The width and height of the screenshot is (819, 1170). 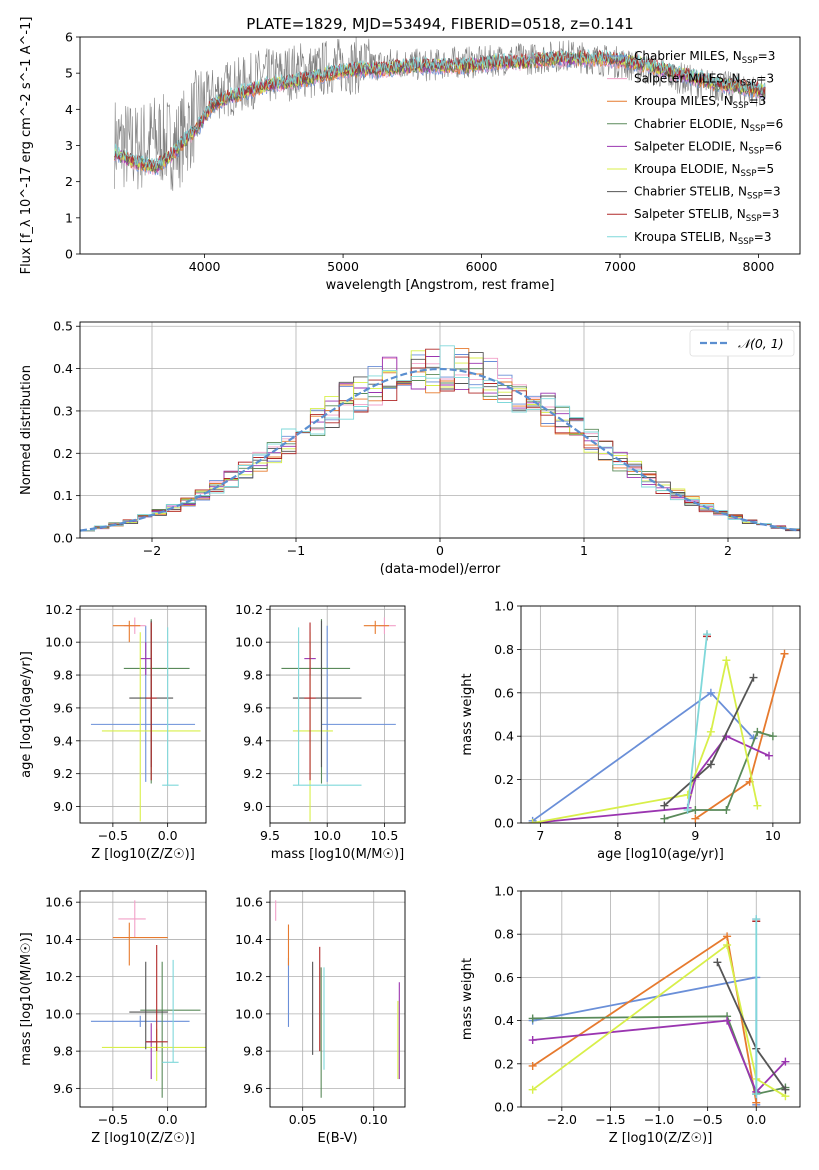 What do you see at coordinates (728, 550) in the screenshot?
I see `x-tick-label: 2` at bounding box center [728, 550].